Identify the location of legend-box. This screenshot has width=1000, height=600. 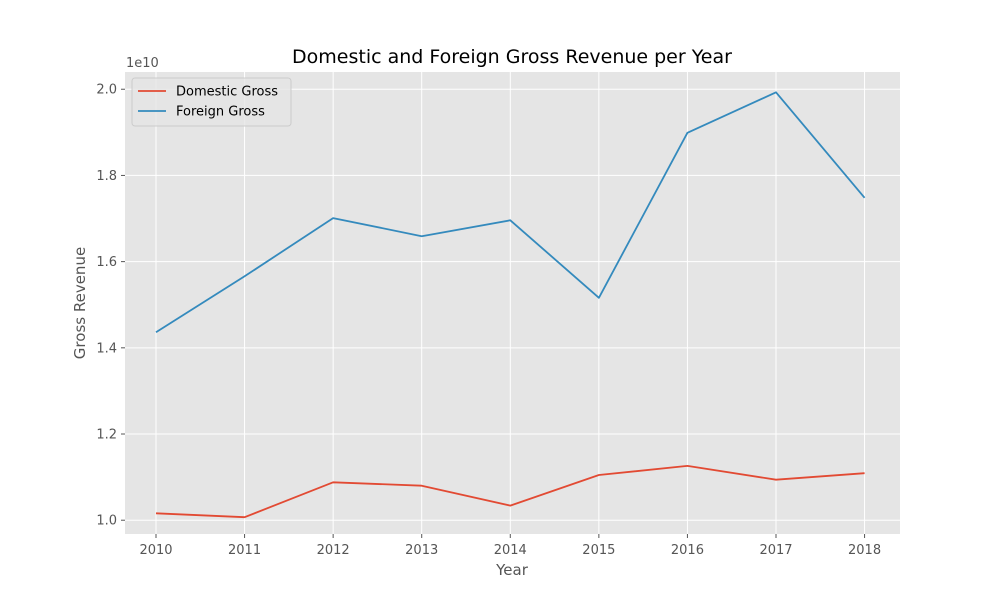
(211, 102).